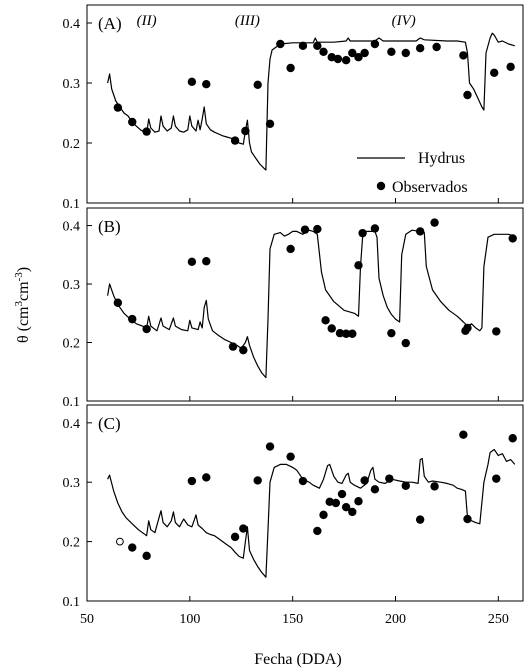 This screenshot has width=527, height=671. I want to click on period-label: (II), so click(147, 21).